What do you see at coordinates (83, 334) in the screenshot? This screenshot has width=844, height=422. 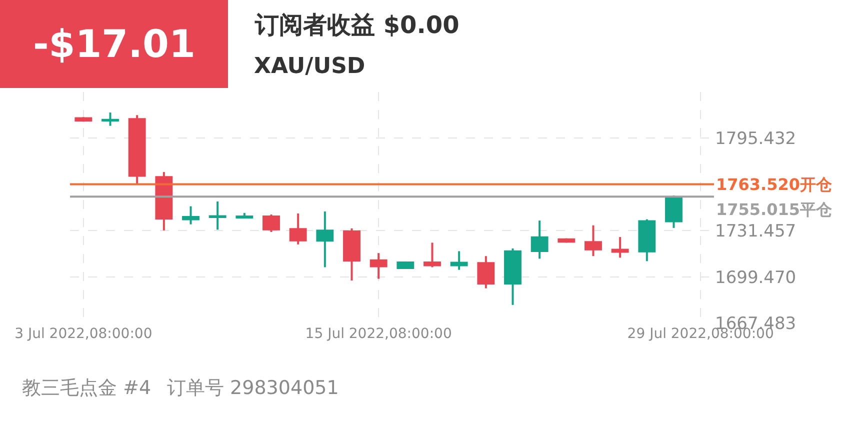 I see `x-tick-label: 3 Jul 2022,08:00:00` at bounding box center [83, 334].